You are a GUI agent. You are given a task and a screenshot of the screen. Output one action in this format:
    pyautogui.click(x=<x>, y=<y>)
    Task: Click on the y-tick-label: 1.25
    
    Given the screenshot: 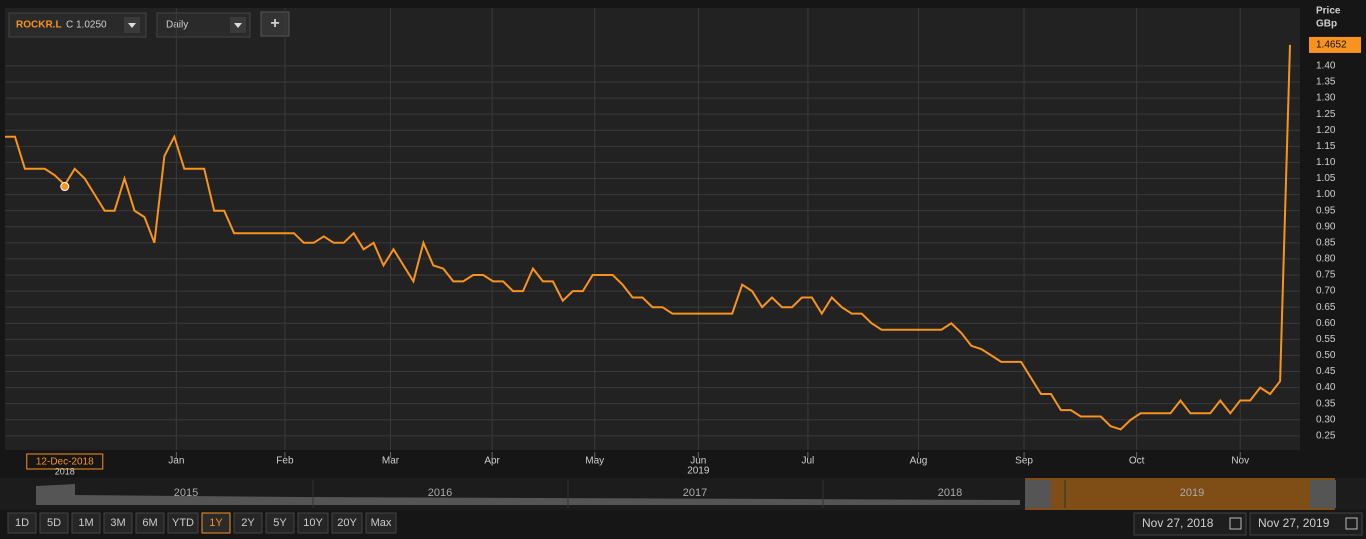 What is the action you would take?
    pyautogui.click(x=1326, y=114)
    